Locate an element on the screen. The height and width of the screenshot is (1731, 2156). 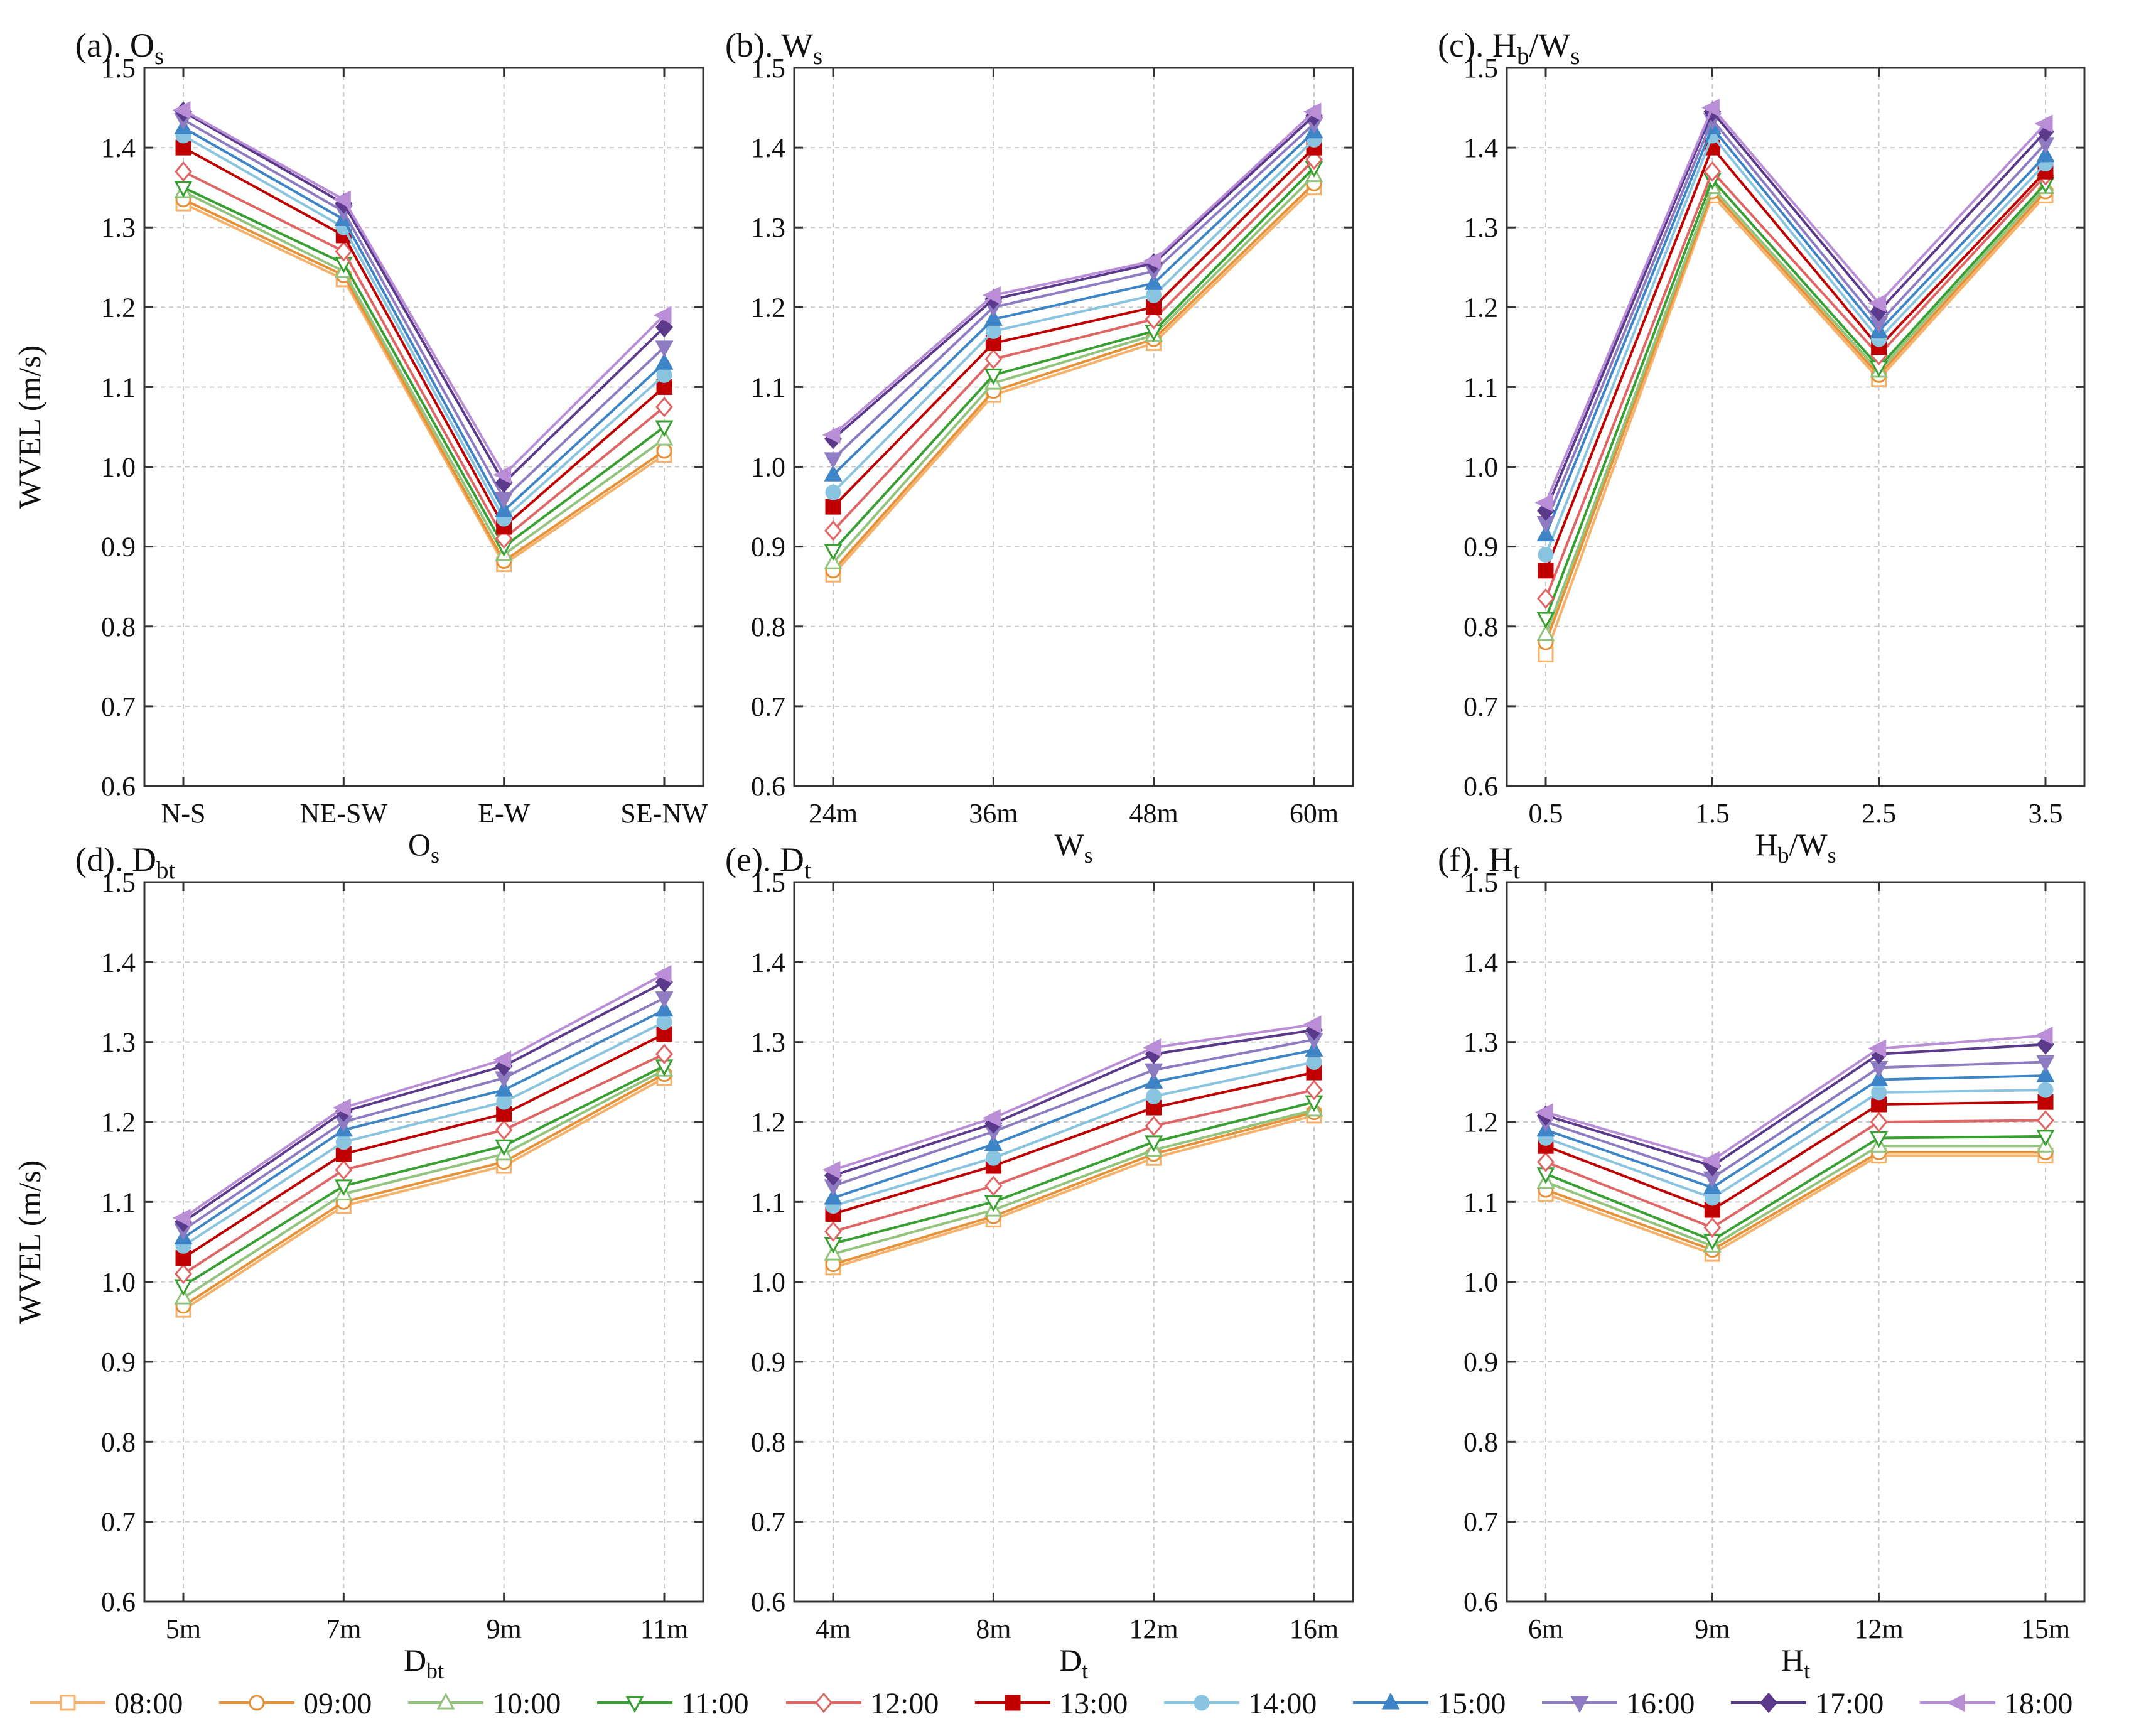
legend-item: 12:00 is located at coordinates (863, 1704).